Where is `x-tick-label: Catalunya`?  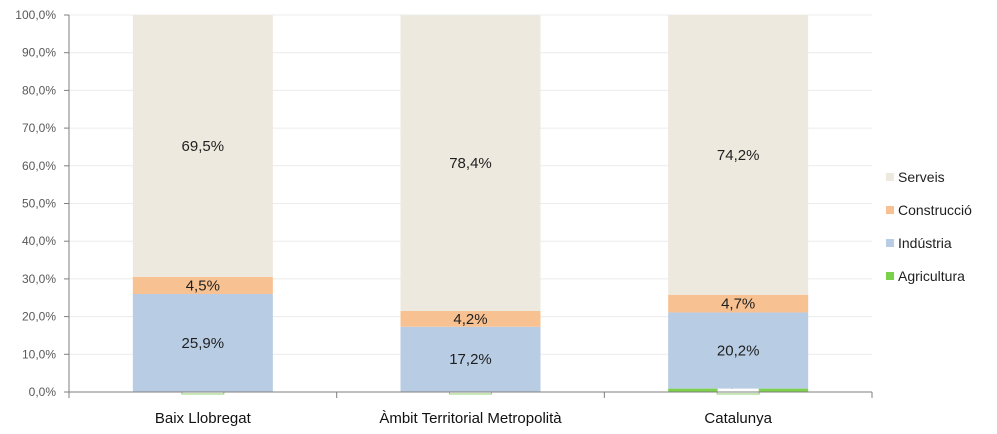
x-tick-label: Catalunya is located at coordinates (738, 418).